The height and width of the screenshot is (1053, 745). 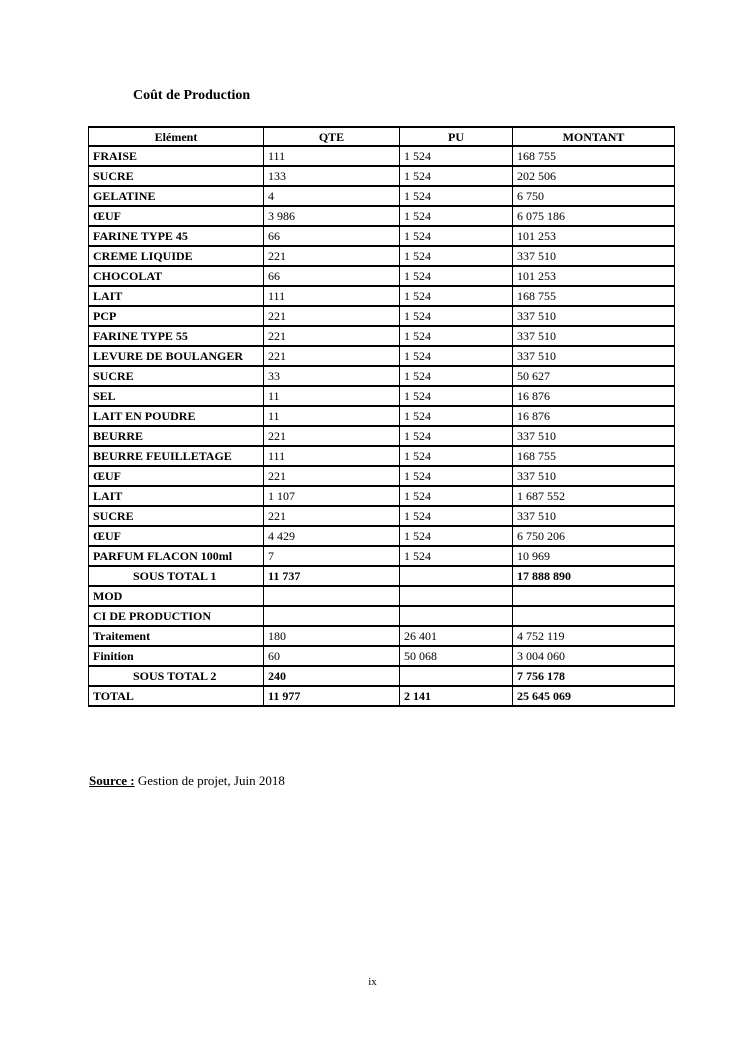 I want to click on cell-qte: 11 737, so click(x=331, y=576).